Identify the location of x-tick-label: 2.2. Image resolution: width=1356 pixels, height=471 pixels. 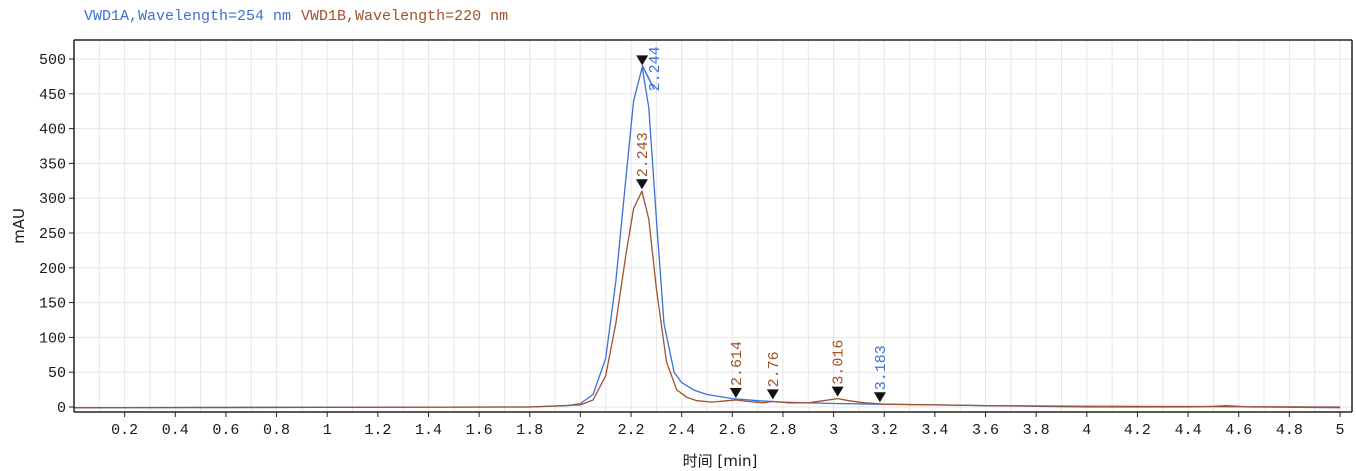
(631, 430).